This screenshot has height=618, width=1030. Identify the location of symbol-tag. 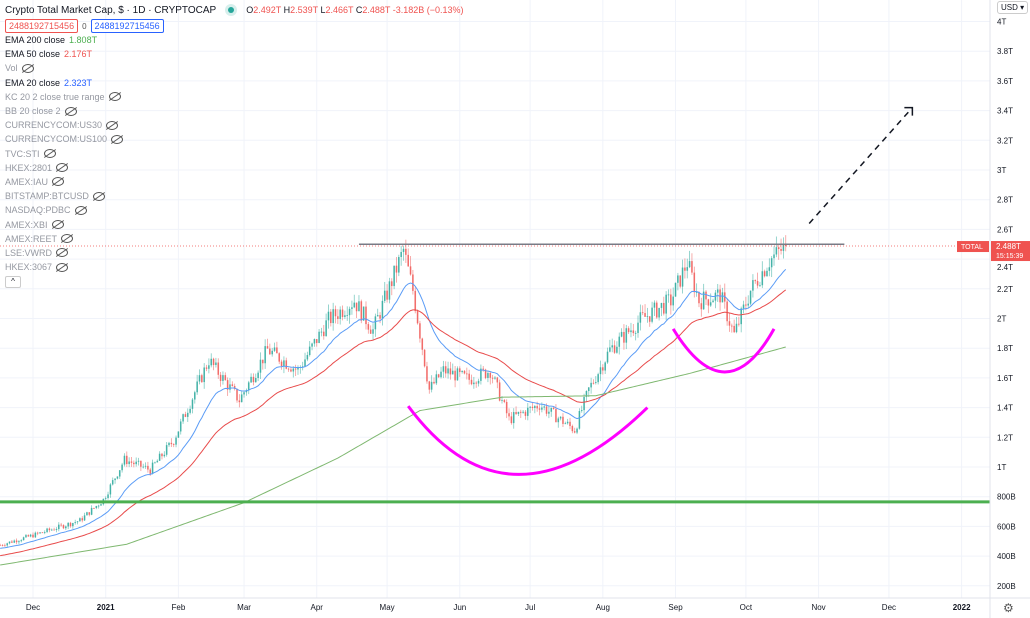
(973, 247).